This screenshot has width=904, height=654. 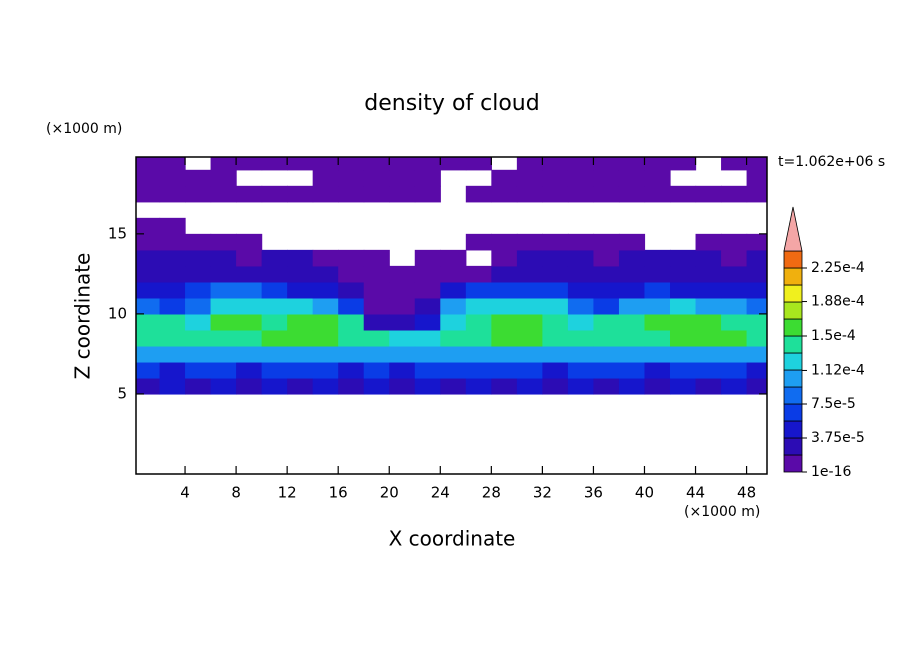 I want to click on colorbar-tick-label: 1.12e-4, so click(x=838, y=370).